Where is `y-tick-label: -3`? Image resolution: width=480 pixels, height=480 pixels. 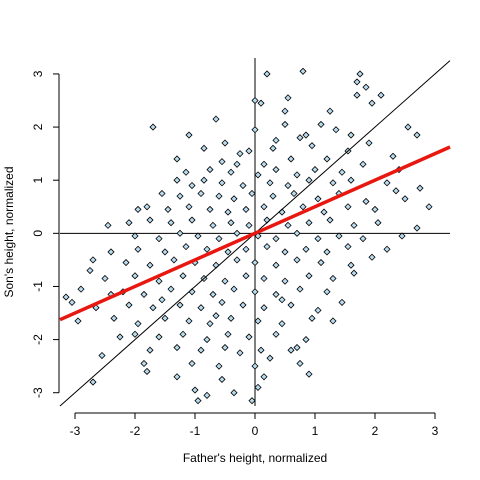
y-tick-label: -3 is located at coordinates (38, 392).